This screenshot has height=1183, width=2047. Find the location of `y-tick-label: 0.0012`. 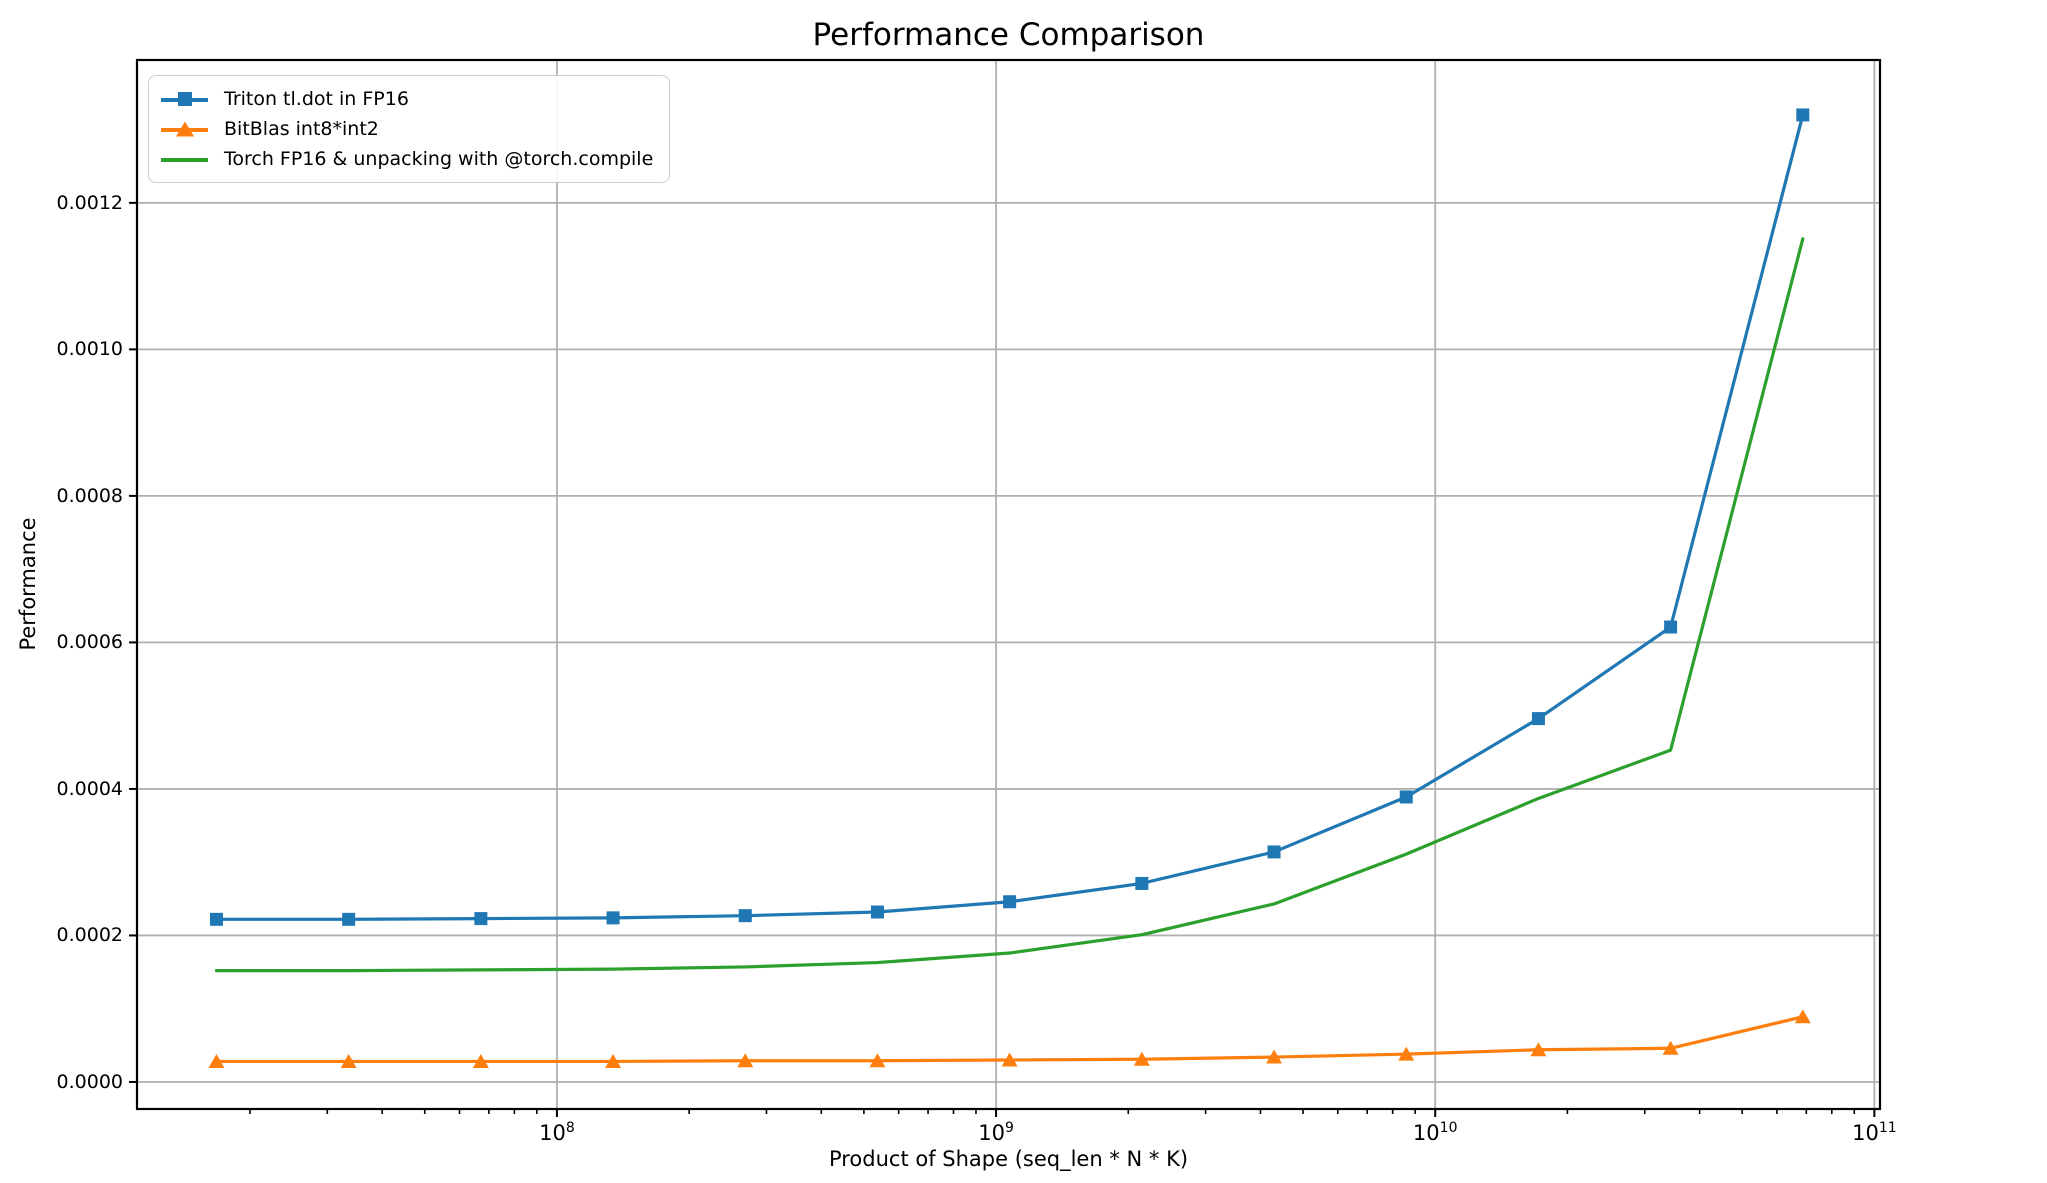

y-tick-label: 0.0012 is located at coordinates (89, 202).